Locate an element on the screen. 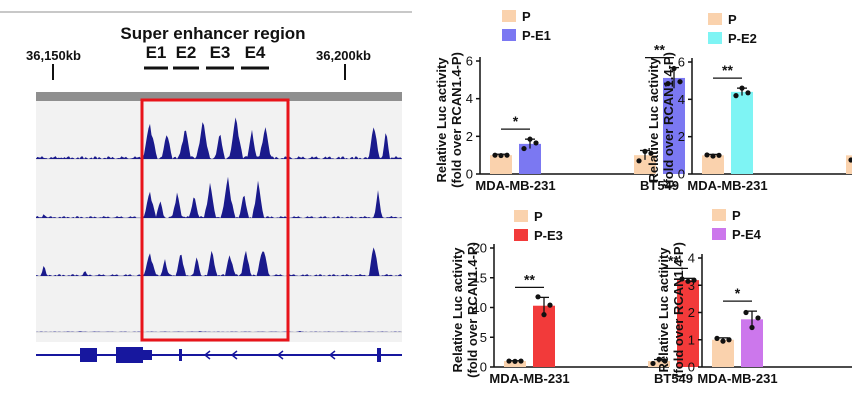 This screenshot has width=852, height=405. bar-p-e1-bt549 is located at coordinates (674, 125).